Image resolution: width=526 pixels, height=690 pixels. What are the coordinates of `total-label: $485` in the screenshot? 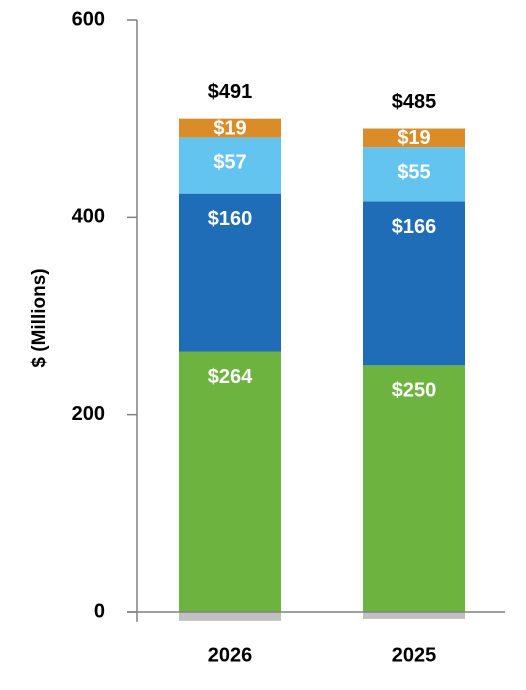 It's located at (414, 102).